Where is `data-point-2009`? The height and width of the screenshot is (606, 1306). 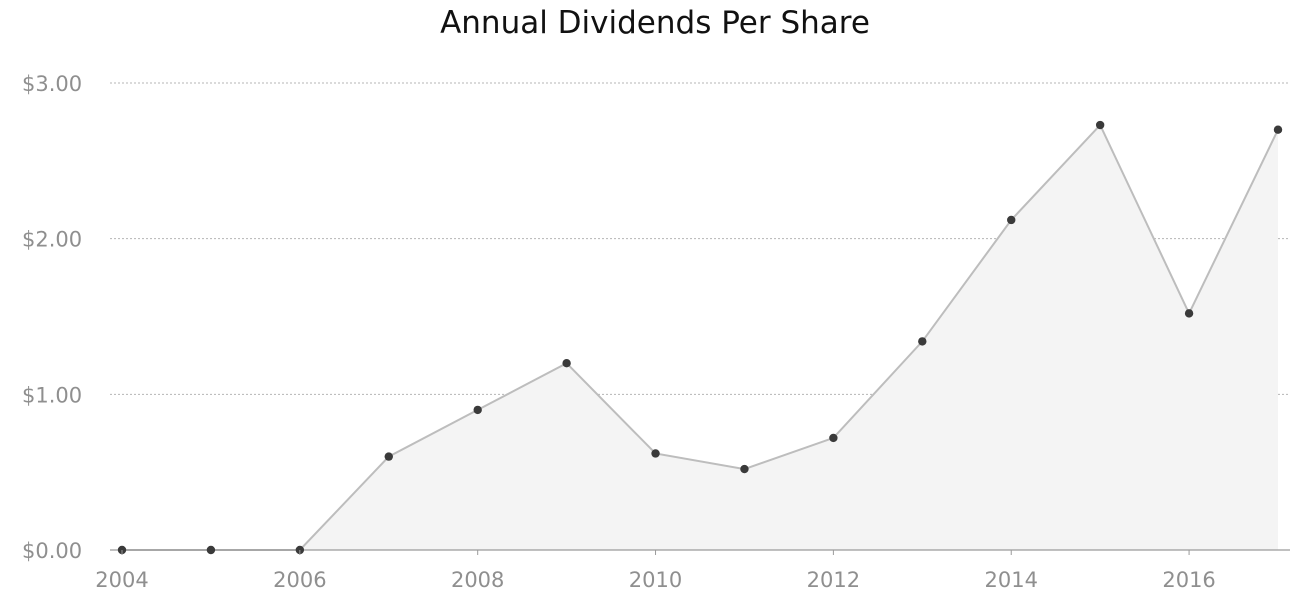
data-point-2009 is located at coordinates (566, 363).